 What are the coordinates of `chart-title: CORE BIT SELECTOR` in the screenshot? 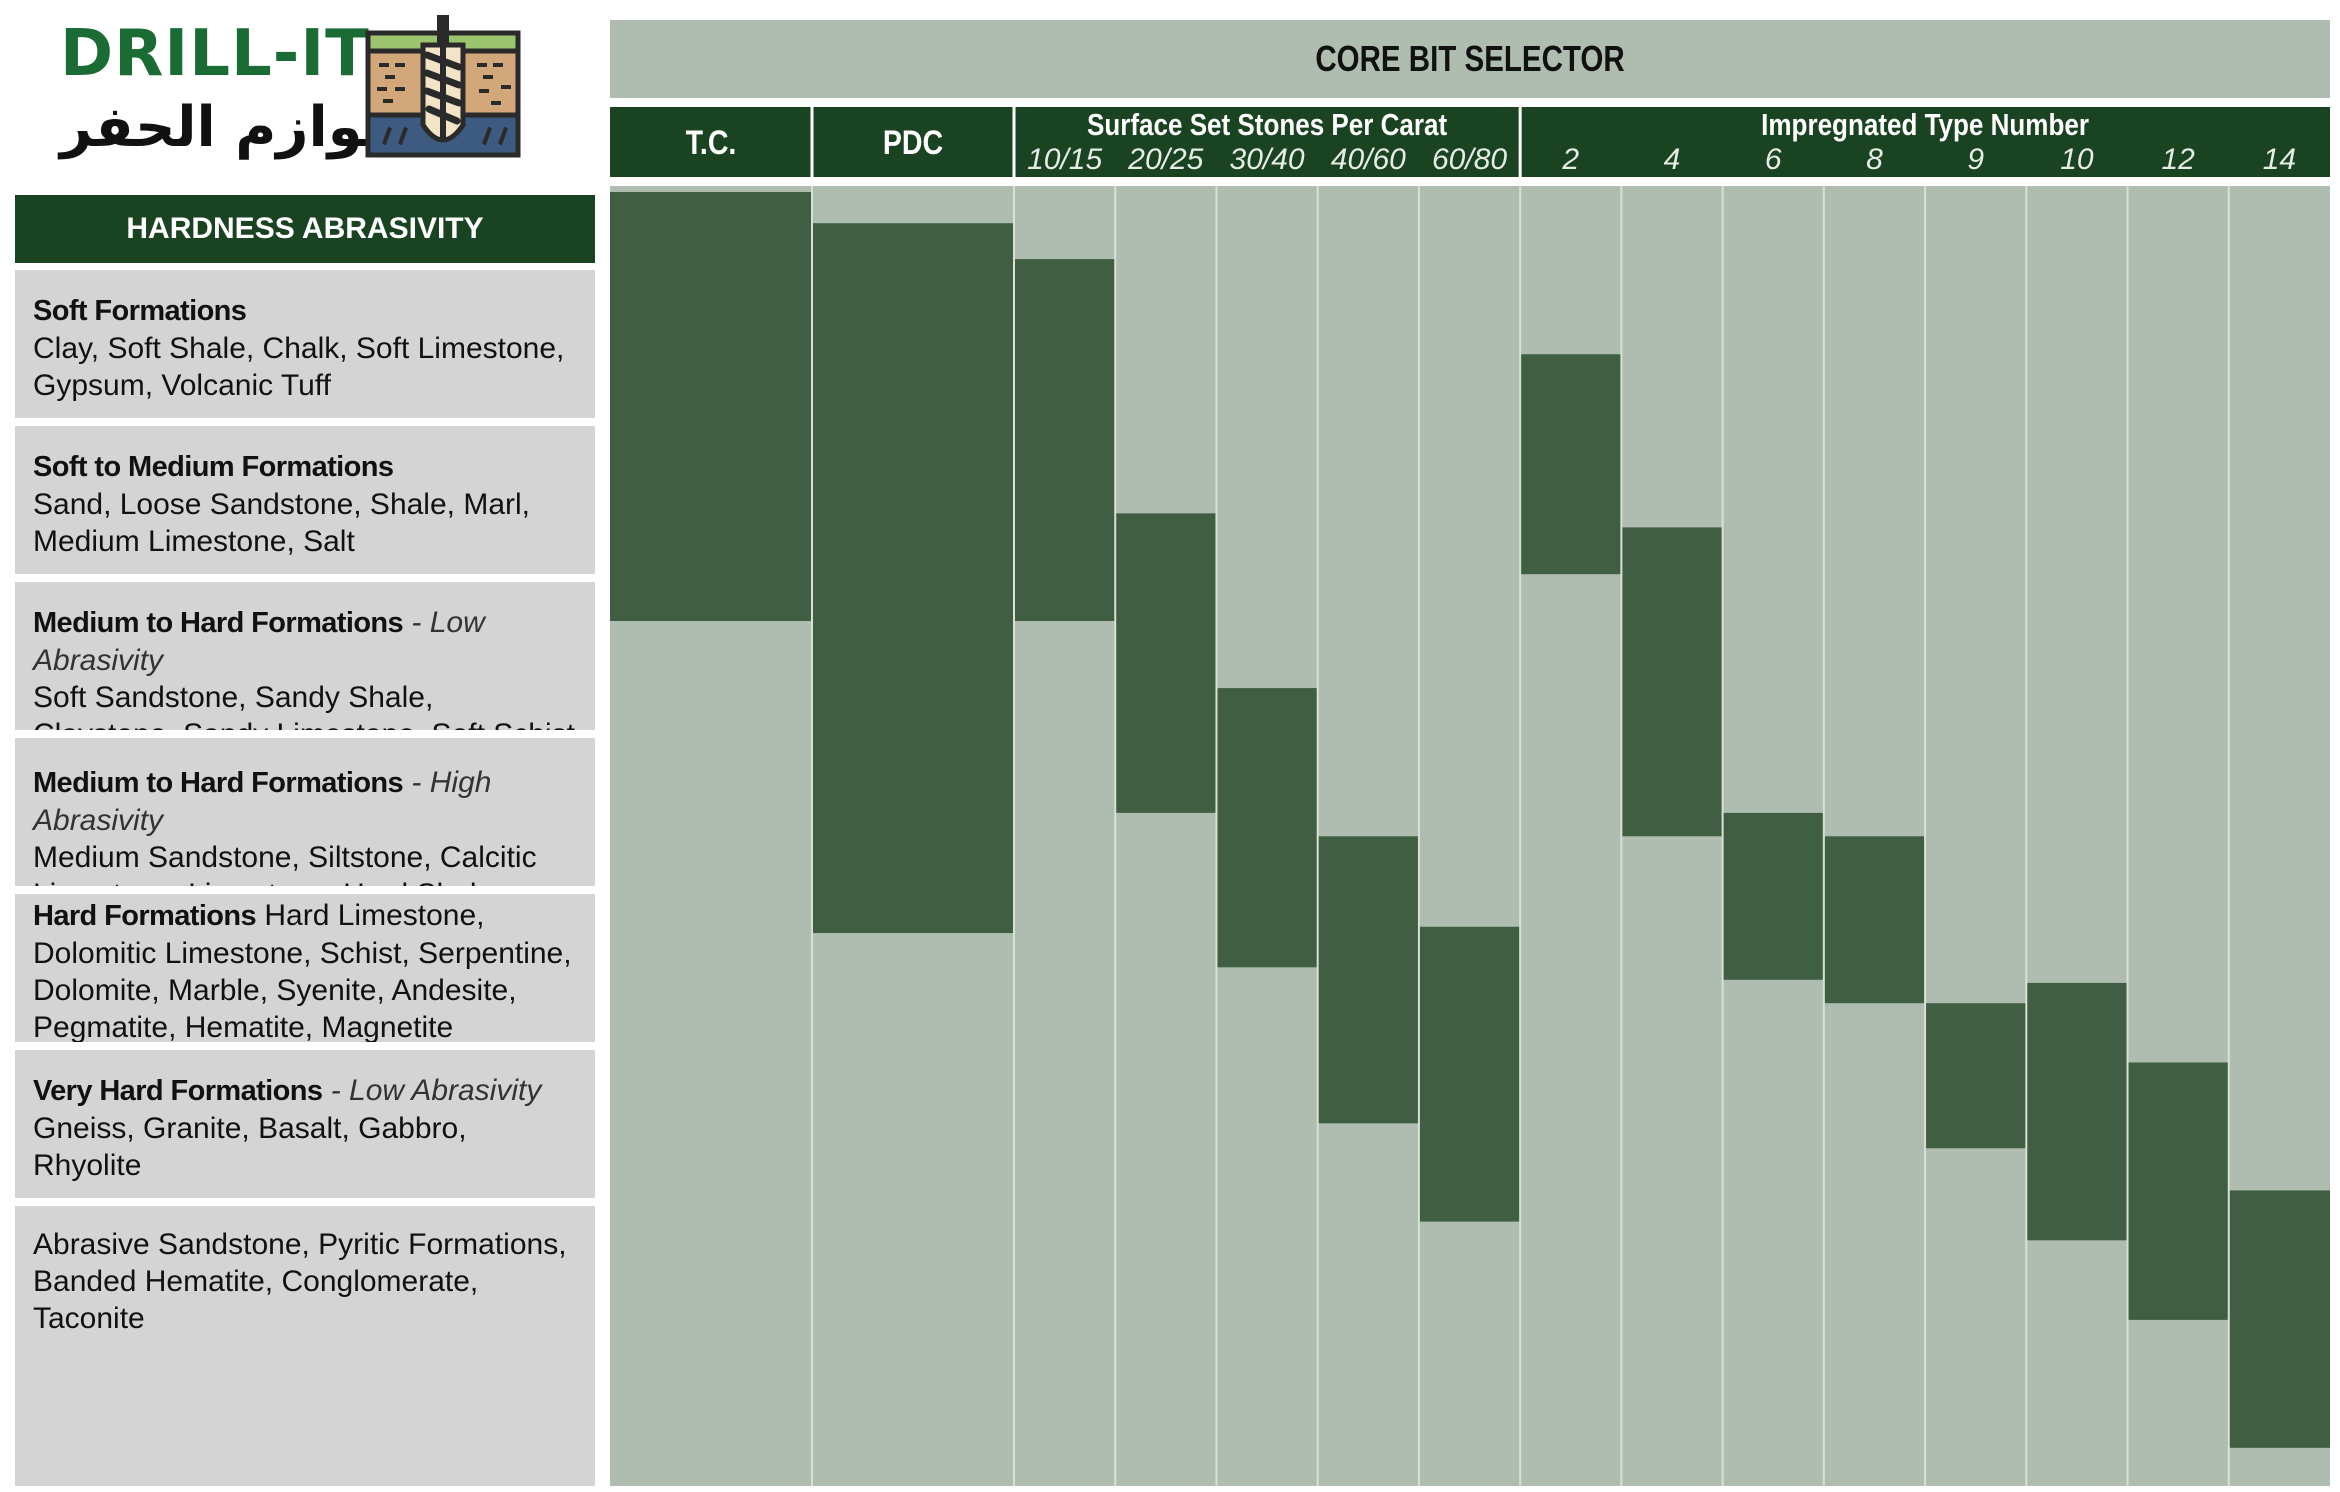 It's located at (1470, 58).